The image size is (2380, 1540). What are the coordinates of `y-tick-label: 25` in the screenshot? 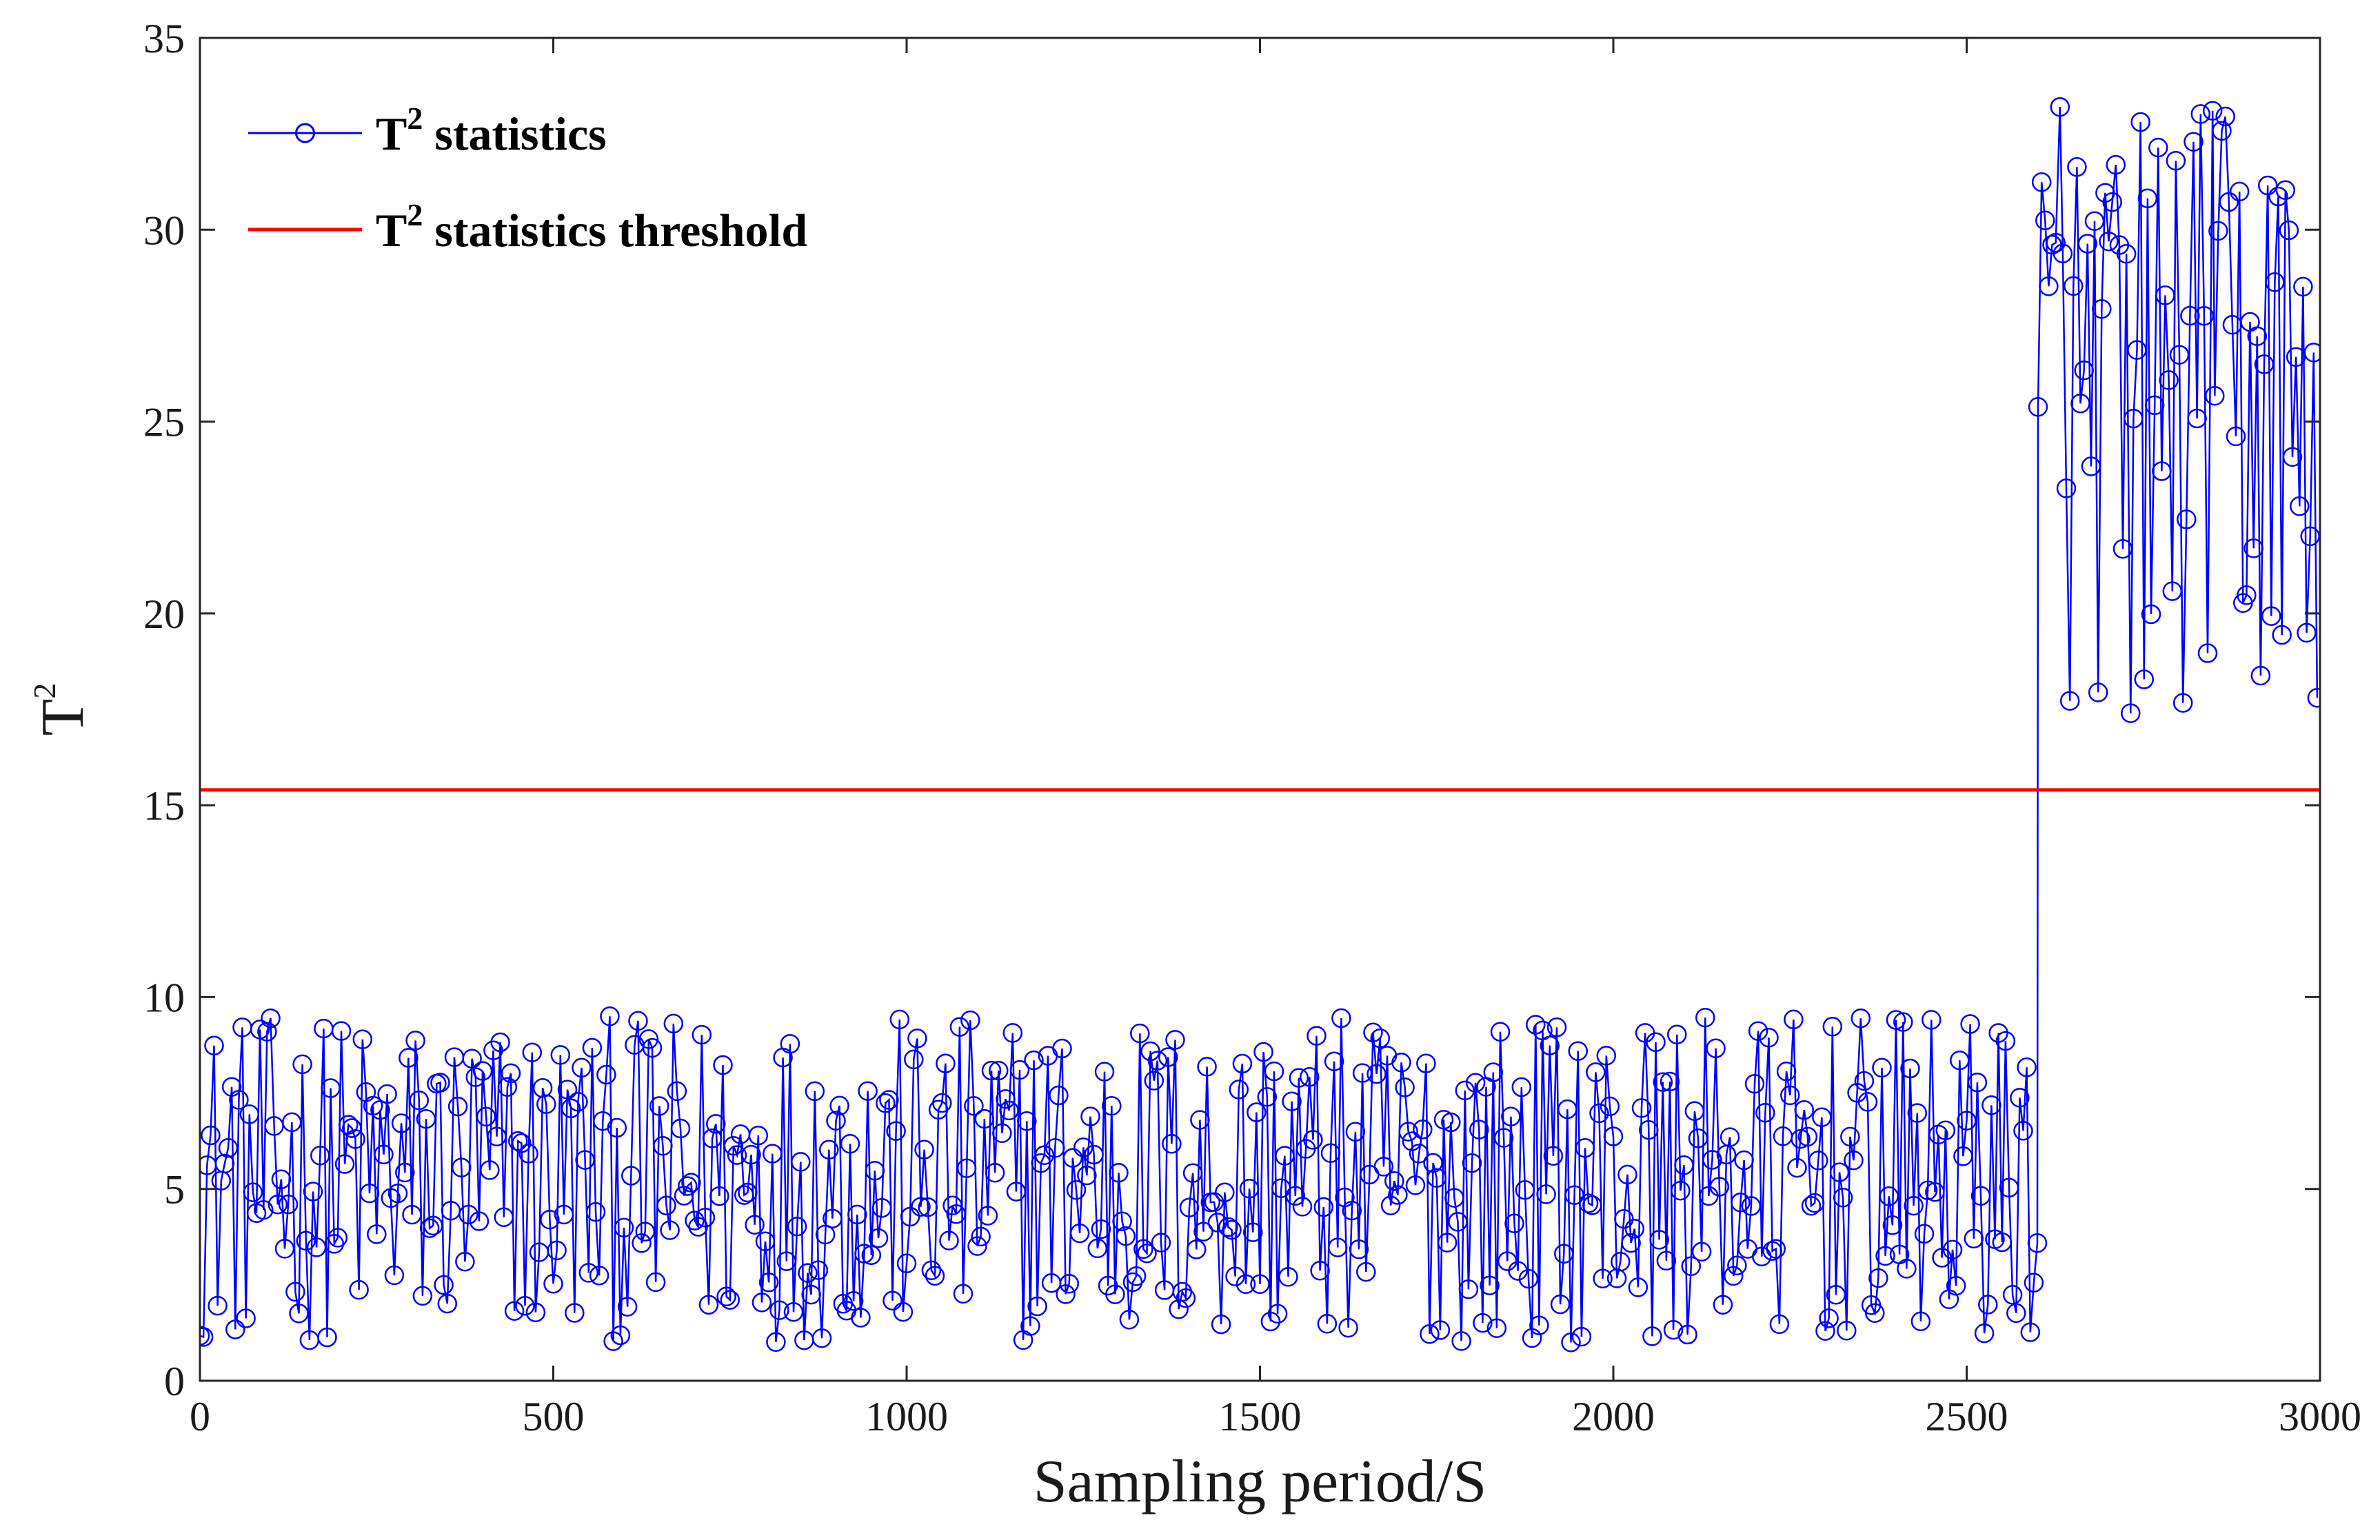 It's located at (164, 423).